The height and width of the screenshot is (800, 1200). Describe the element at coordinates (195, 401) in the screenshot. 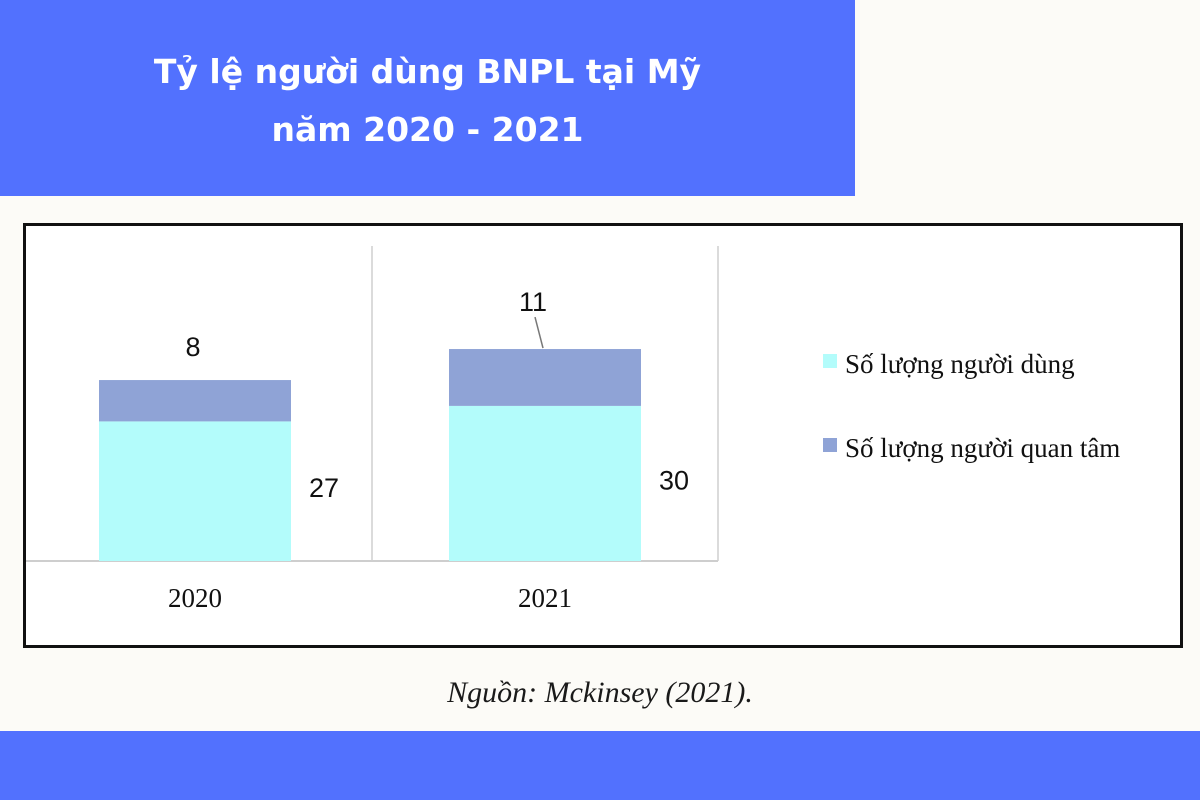

I see `bar-2020-interested` at that location.